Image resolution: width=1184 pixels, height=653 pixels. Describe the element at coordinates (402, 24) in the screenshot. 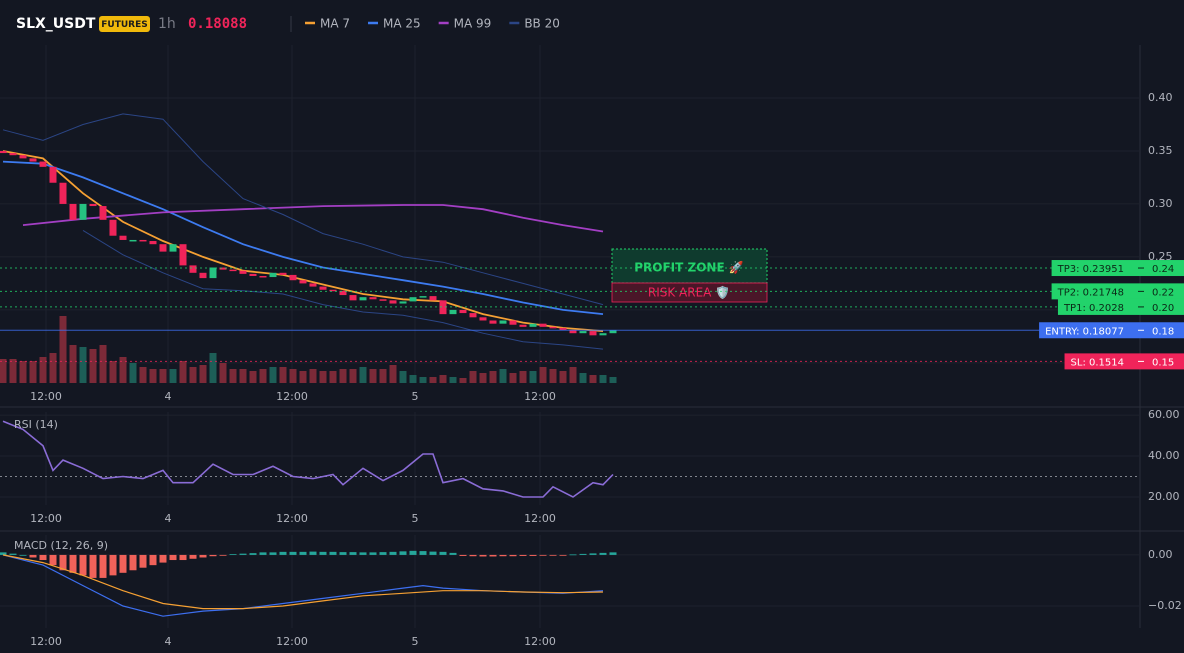

I see `legend-label: MA 25` at that location.